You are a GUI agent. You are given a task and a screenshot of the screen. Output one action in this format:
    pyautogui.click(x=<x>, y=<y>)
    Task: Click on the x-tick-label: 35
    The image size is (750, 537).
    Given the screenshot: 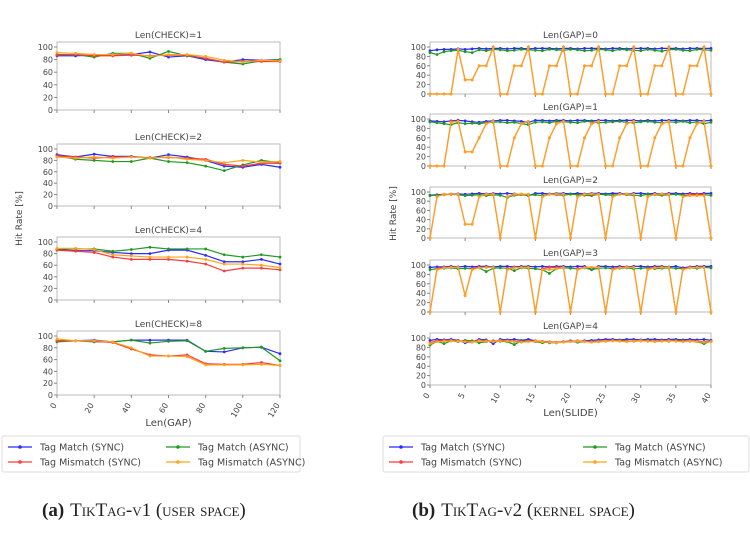 What is the action you would take?
    pyautogui.click(x=671, y=398)
    